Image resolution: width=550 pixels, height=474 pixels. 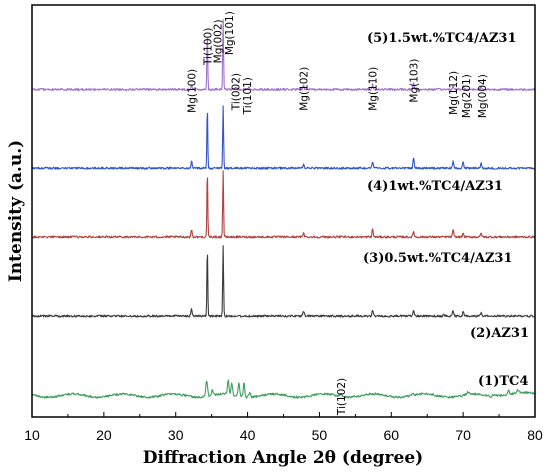 I want to click on x-axis: 10 20 30 40 50 60 70 80, so click(x=283, y=427).